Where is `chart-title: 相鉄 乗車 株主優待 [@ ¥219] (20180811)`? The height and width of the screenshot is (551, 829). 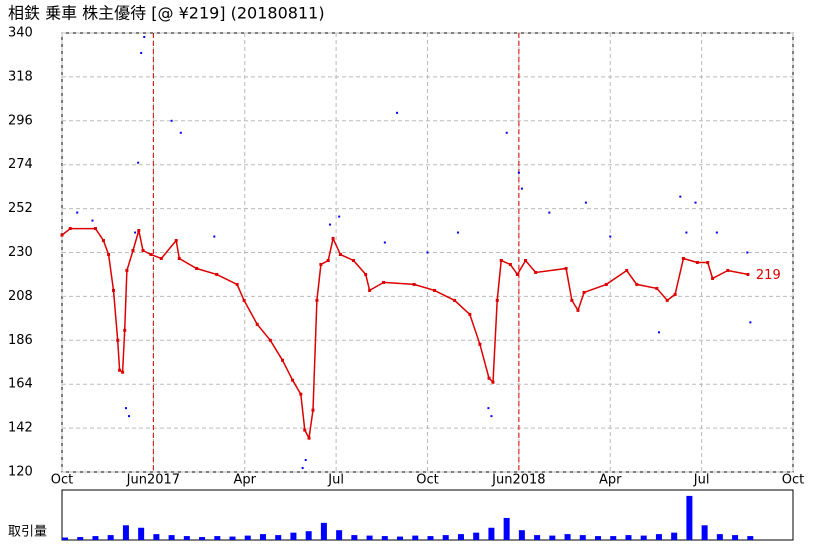 chart-title: 相鉄 乗車 株主優待 [@ ¥219] (20180811) is located at coordinates (166, 13).